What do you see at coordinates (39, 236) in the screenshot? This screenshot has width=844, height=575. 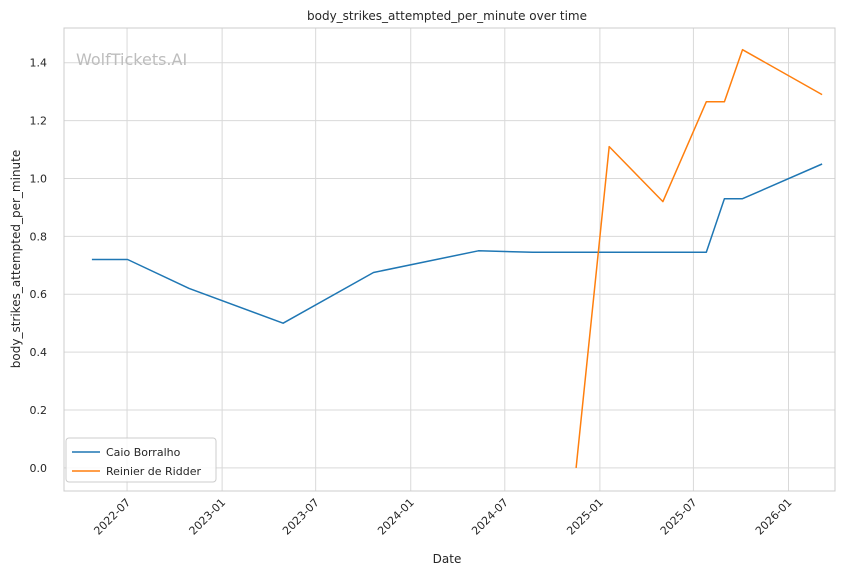 I see `y-tick-label: 0.8` at bounding box center [39, 236].